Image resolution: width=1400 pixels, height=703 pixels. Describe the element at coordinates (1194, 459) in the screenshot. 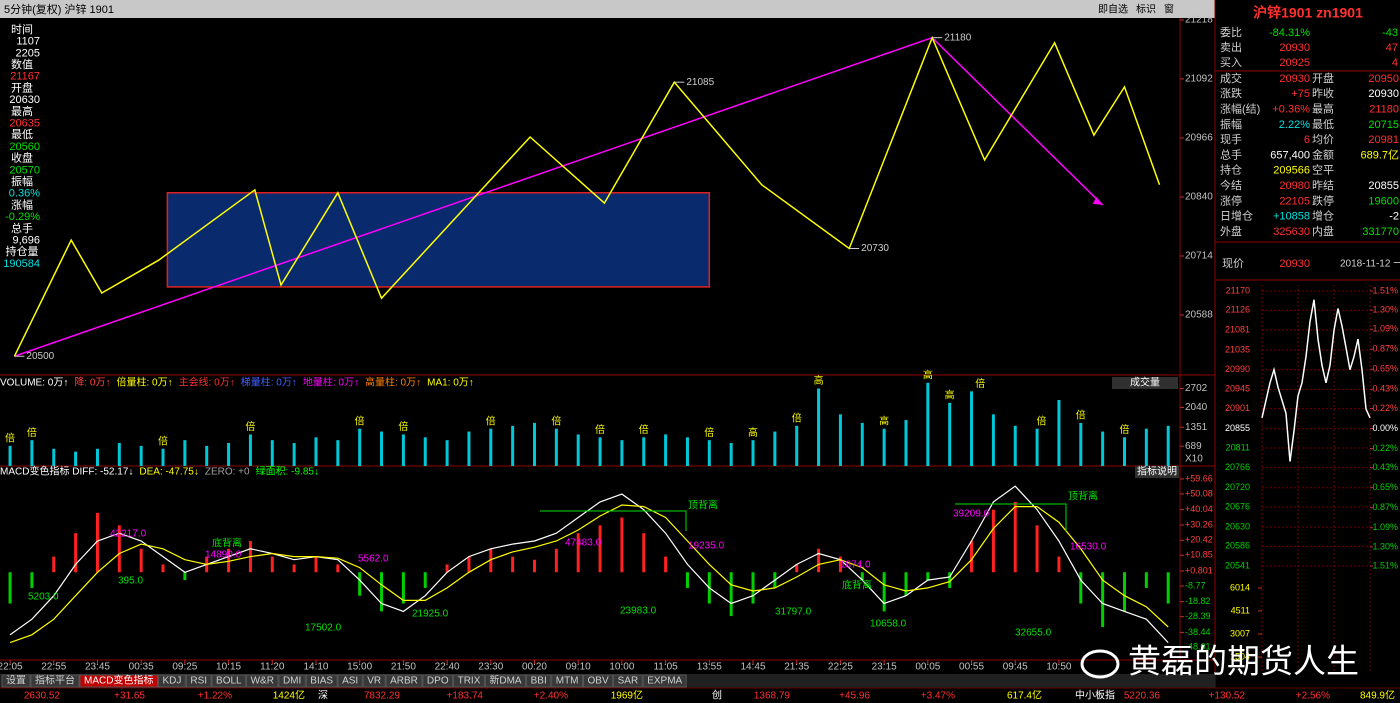

I see `unit-label: X10` at that location.